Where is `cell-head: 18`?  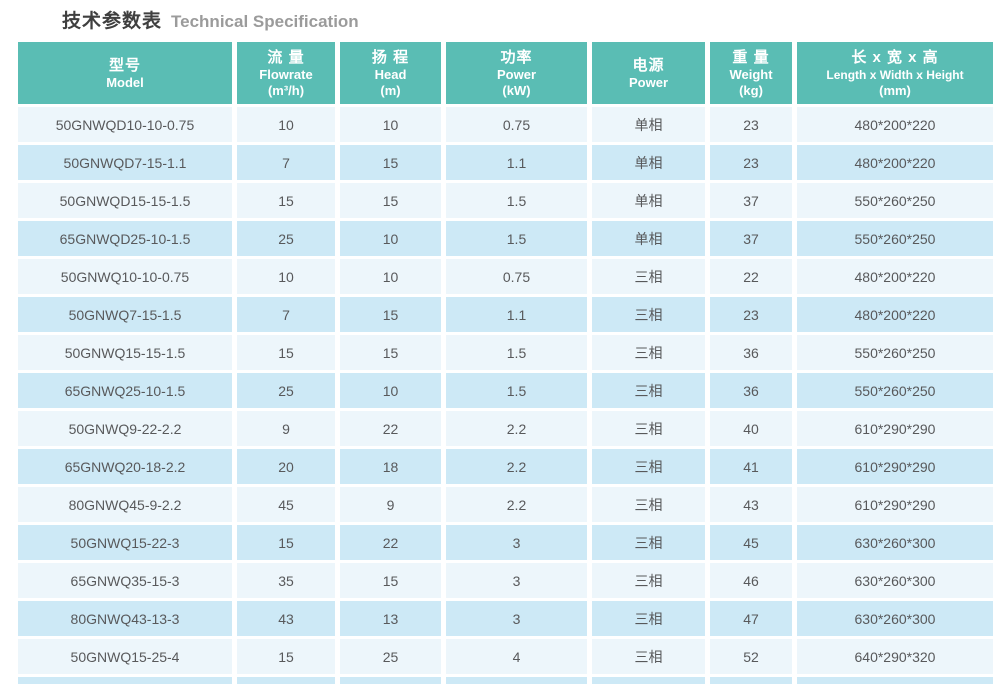
cell-head: 18 is located at coordinates (390, 466).